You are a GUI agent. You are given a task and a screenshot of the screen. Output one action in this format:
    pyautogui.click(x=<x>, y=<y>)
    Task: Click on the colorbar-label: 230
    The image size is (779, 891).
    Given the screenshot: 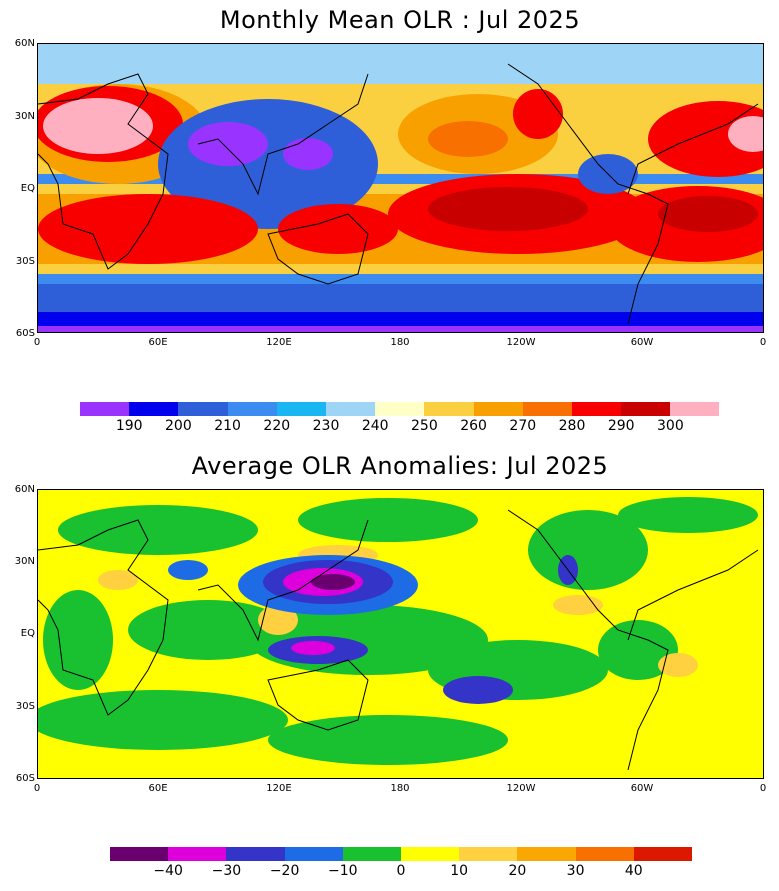 What is the action you would take?
    pyautogui.click(x=326, y=426)
    